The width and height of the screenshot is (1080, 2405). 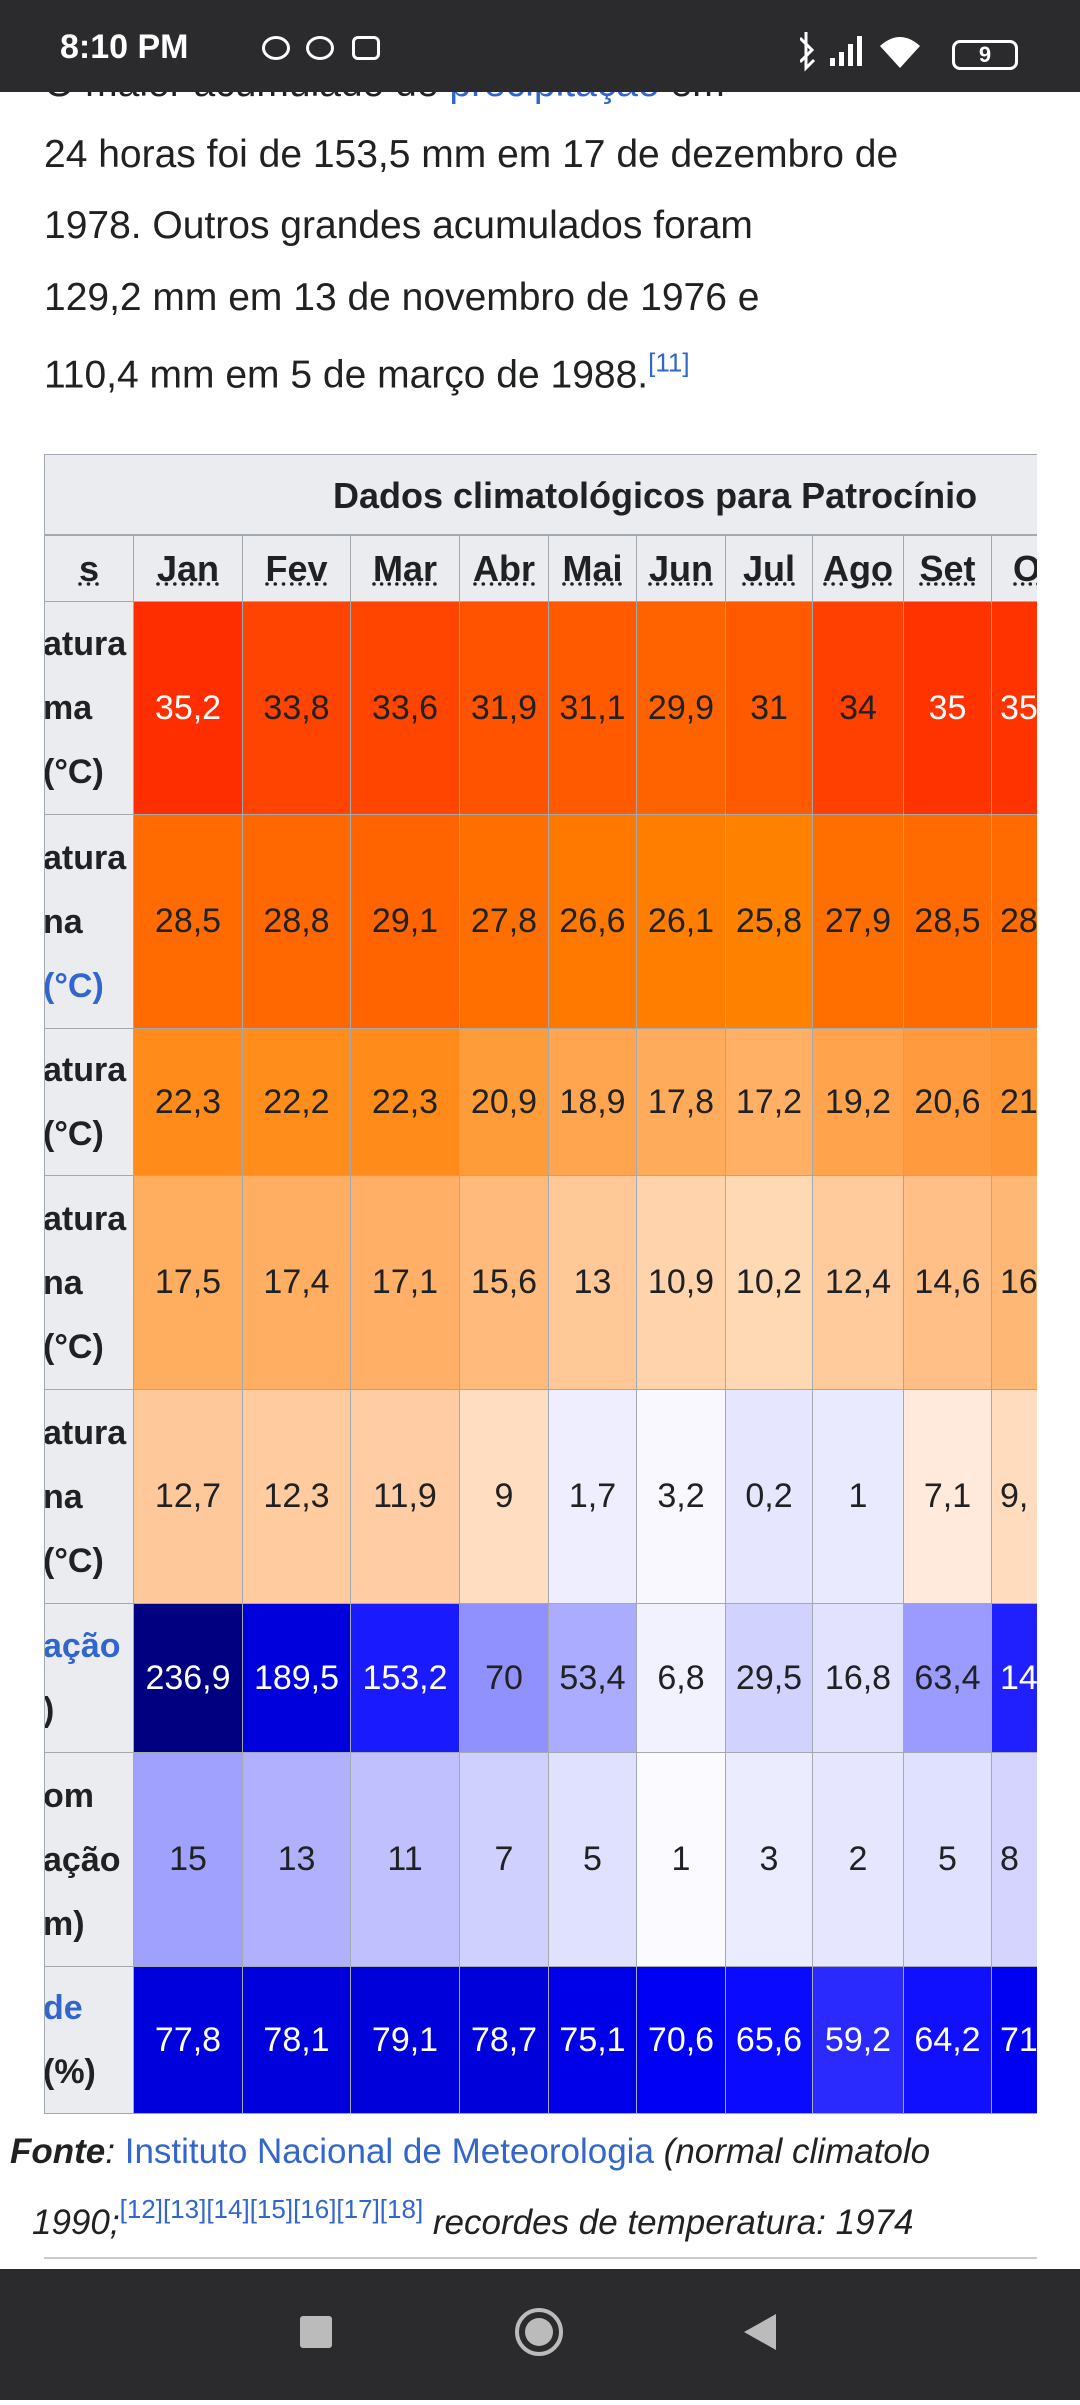 What do you see at coordinates (858, 921) in the screenshot?
I see `data-cell: 27,9` at bounding box center [858, 921].